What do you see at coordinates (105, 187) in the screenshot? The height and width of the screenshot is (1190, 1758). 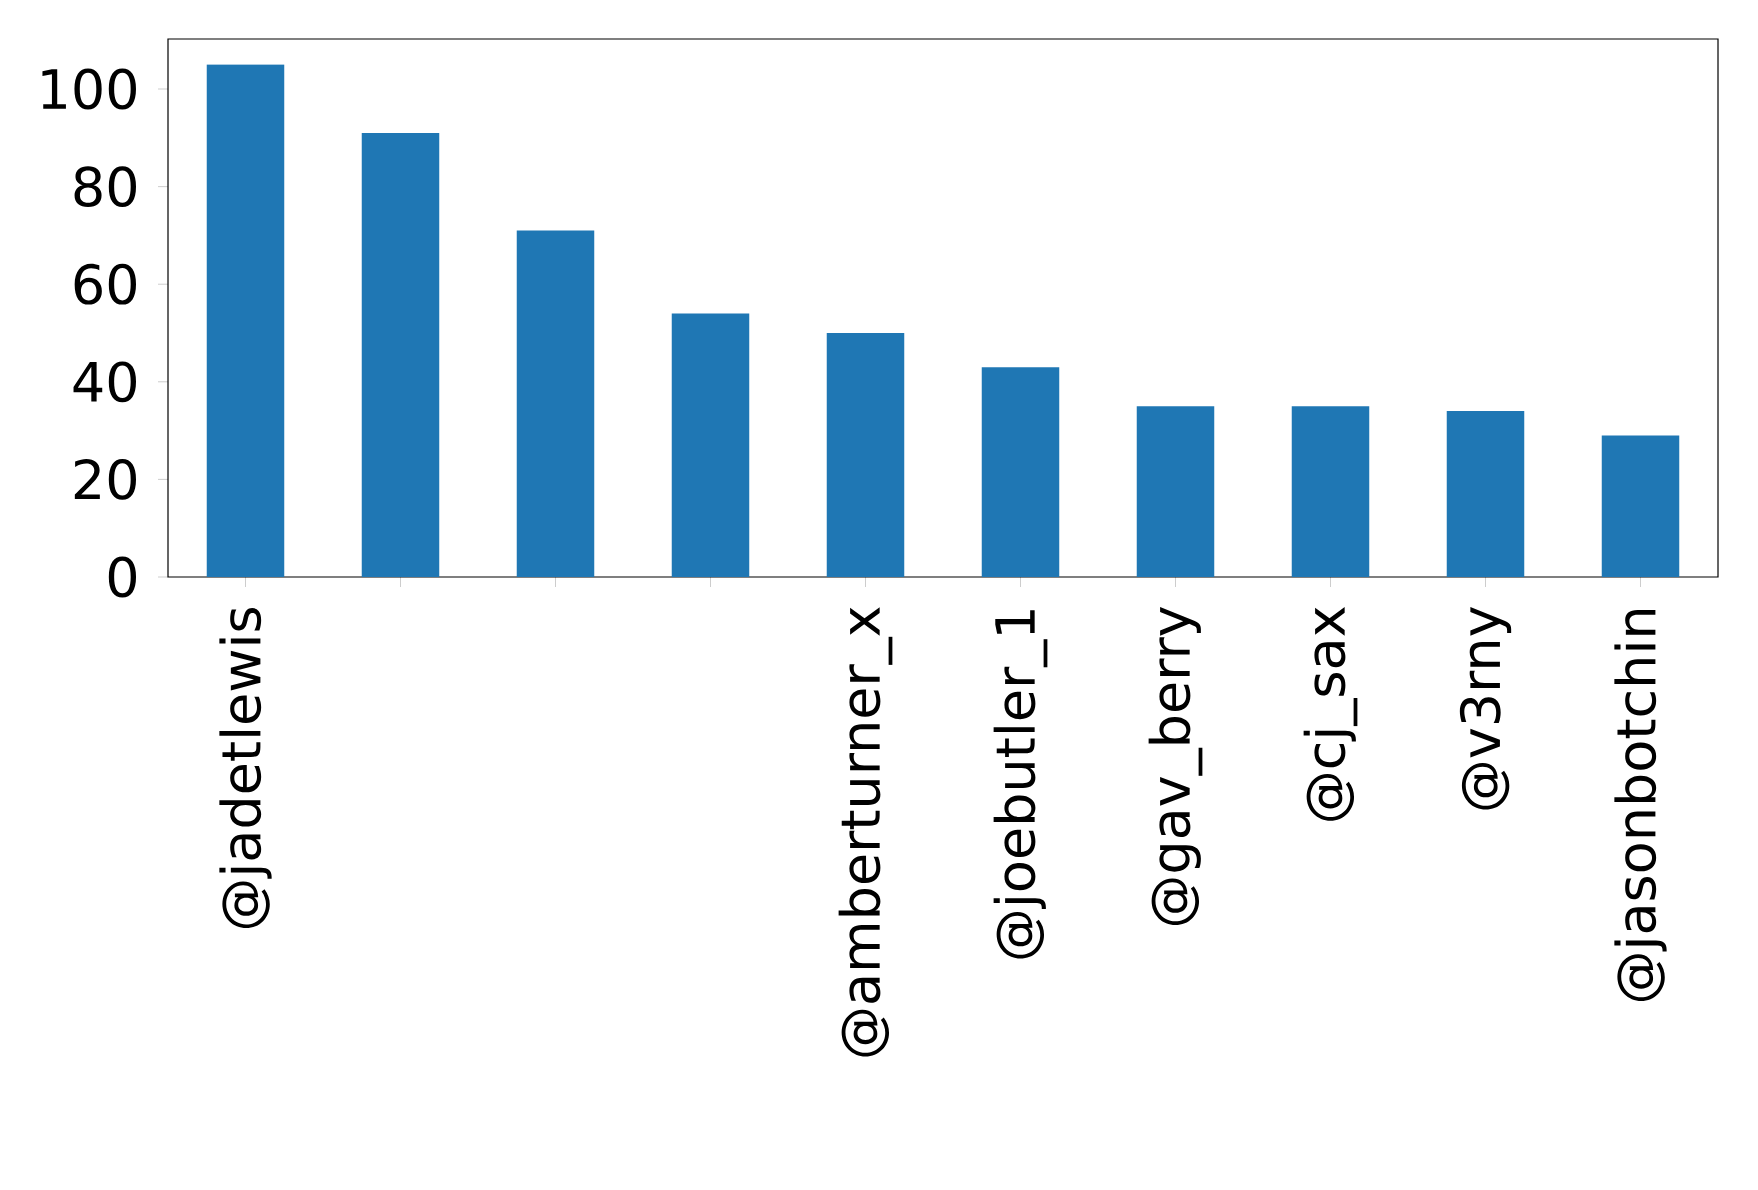 I see `y-tick-label: 80` at bounding box center [105, 187].